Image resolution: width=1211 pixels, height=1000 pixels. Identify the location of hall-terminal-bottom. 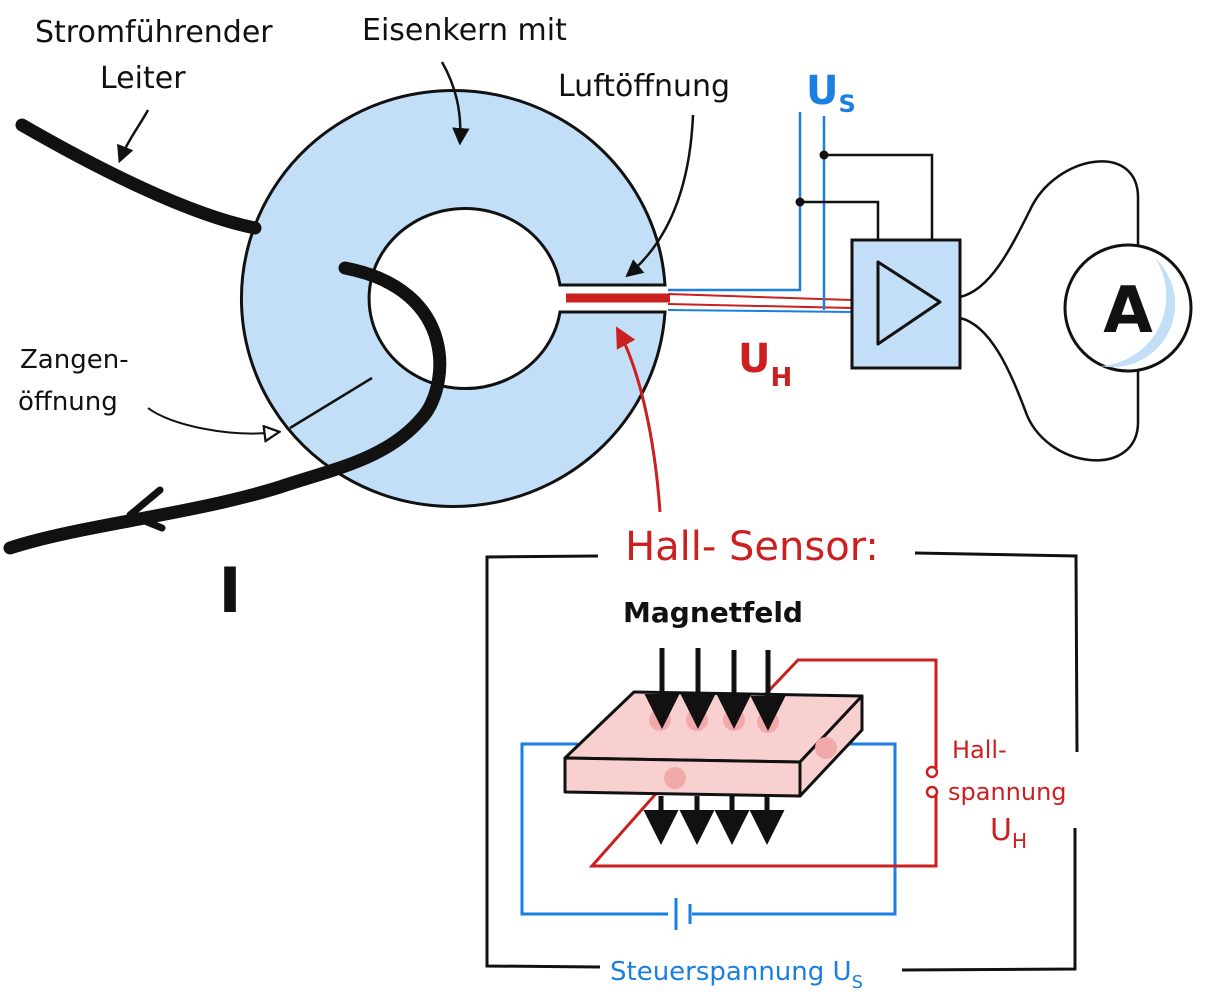
(932, 792).